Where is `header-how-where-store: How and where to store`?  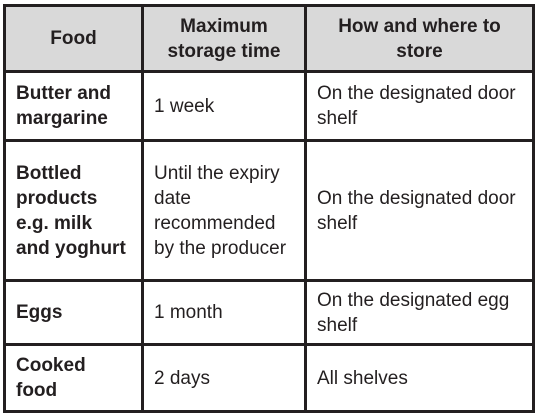 header-how-where-store: How and where to store is located at coordinates (419, 38).